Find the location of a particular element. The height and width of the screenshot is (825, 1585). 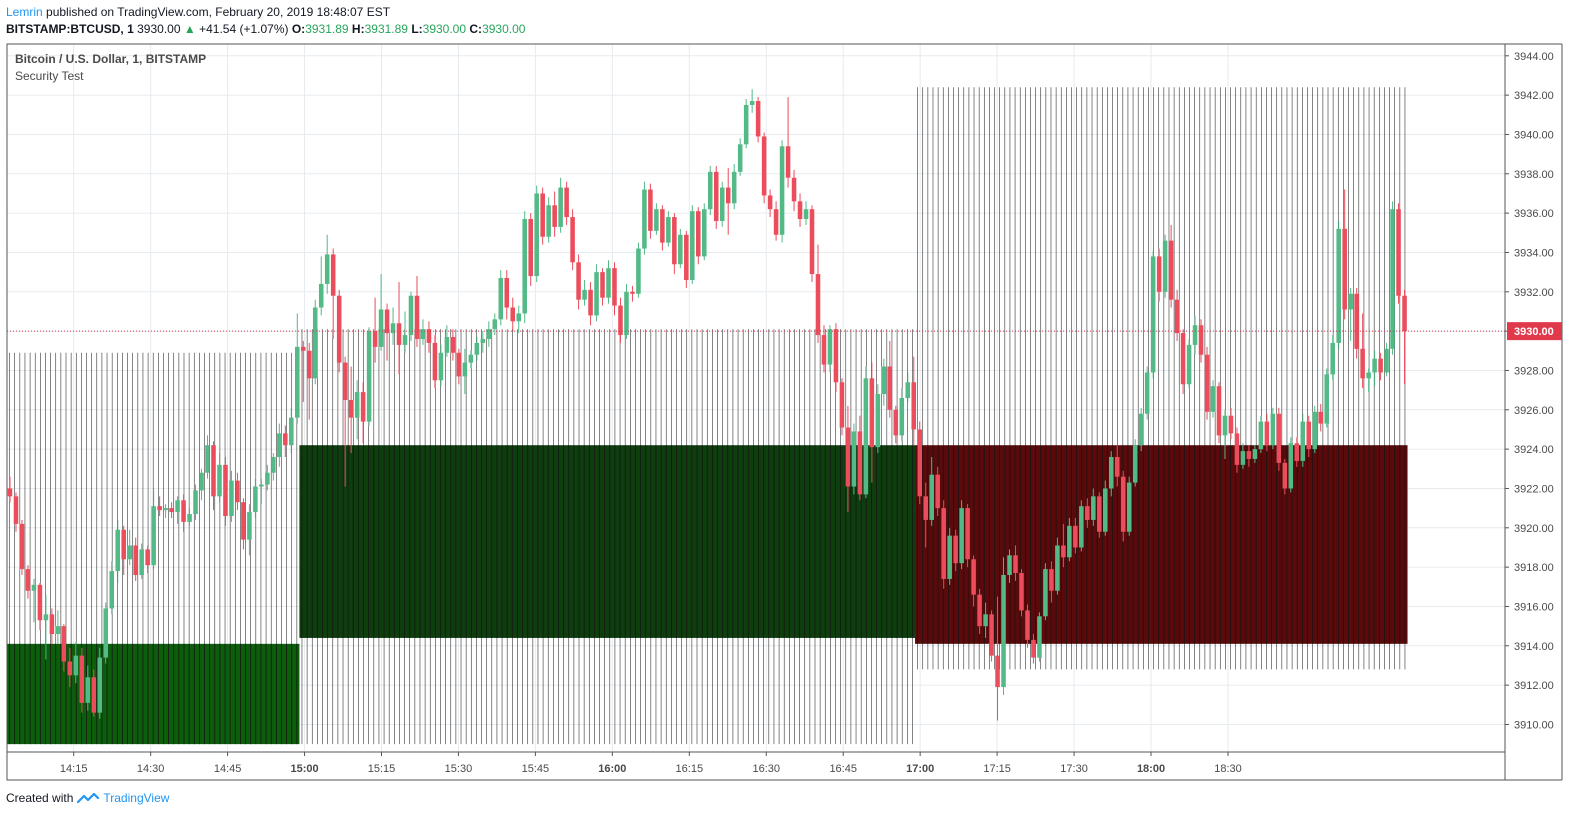

y-tick-label: 3914.00 is located at coordinates (1534, 647).